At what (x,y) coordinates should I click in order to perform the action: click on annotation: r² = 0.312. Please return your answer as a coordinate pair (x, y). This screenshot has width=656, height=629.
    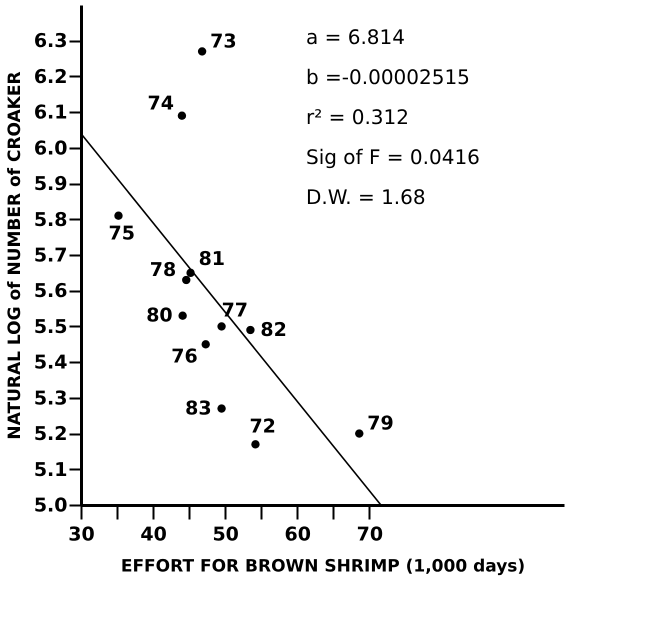
    Looking at the image, I should click on (357, 117).